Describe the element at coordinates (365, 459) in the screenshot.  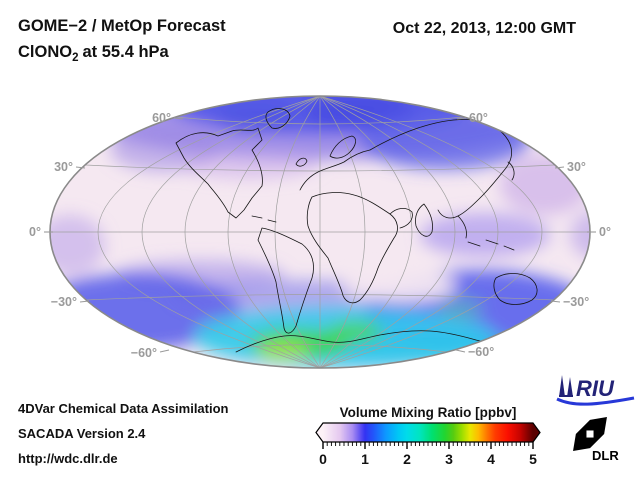
I see `colorbar-tick-label: 1` at that location.